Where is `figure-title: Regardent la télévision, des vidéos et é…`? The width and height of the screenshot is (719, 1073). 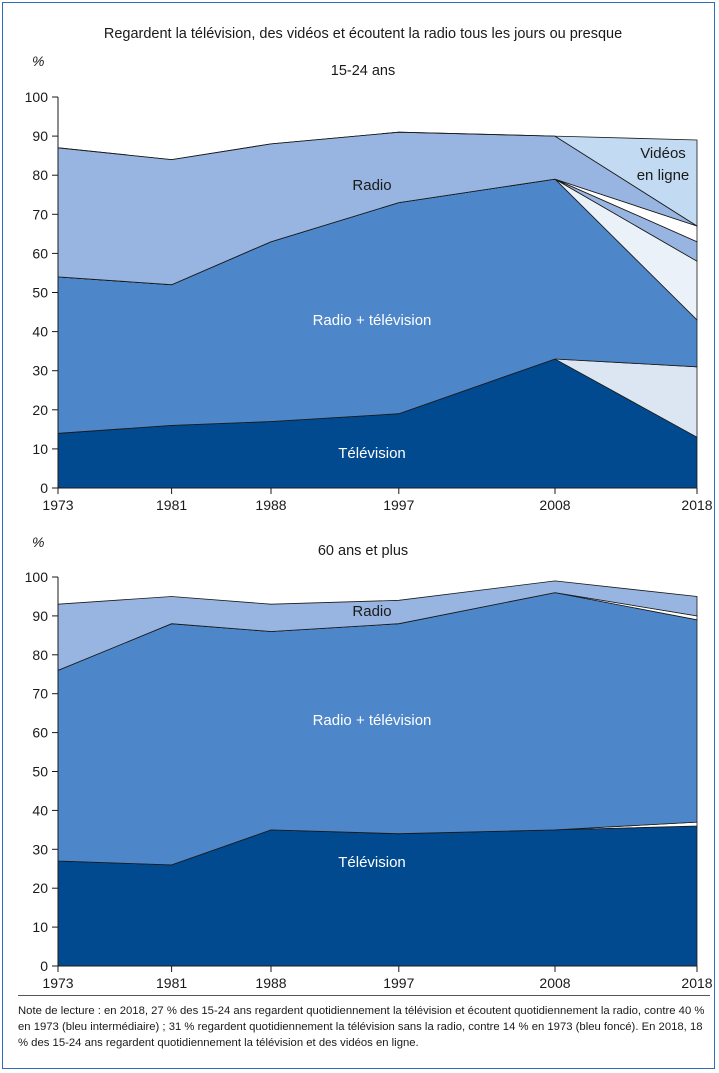
figure-title: Regardent la télévision, des vidéos et é… is located at coordinates (363, 34).